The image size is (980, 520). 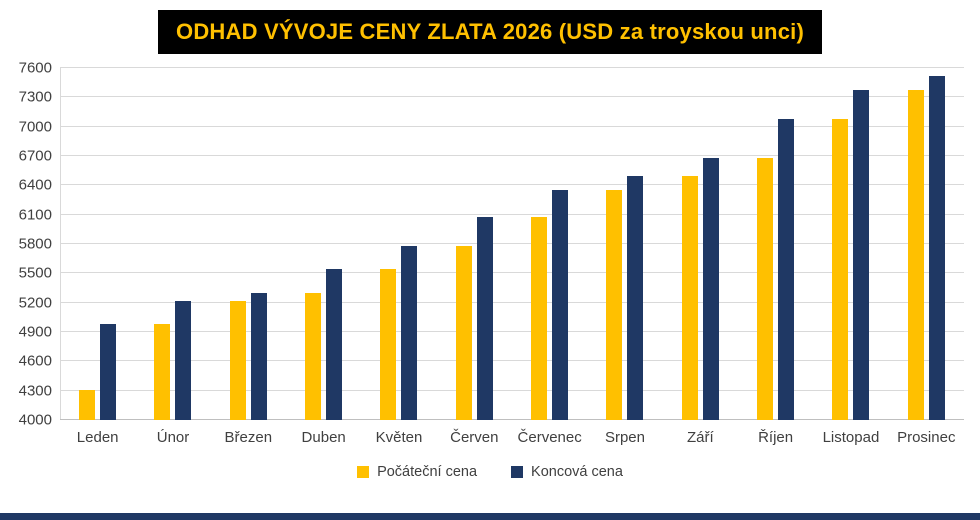 What do you see at coordinates (577, 472) in the screenshot?
I see `legend-label: Koncová cena` at bounding box center [577, 472].